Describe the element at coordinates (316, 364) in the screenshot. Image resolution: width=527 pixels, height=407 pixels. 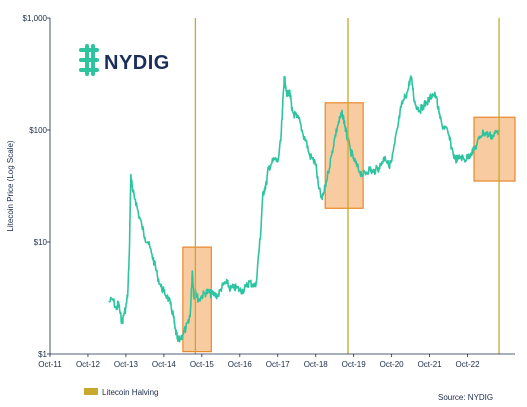
I see `x-tick-label-8: Oct-18` at that location.